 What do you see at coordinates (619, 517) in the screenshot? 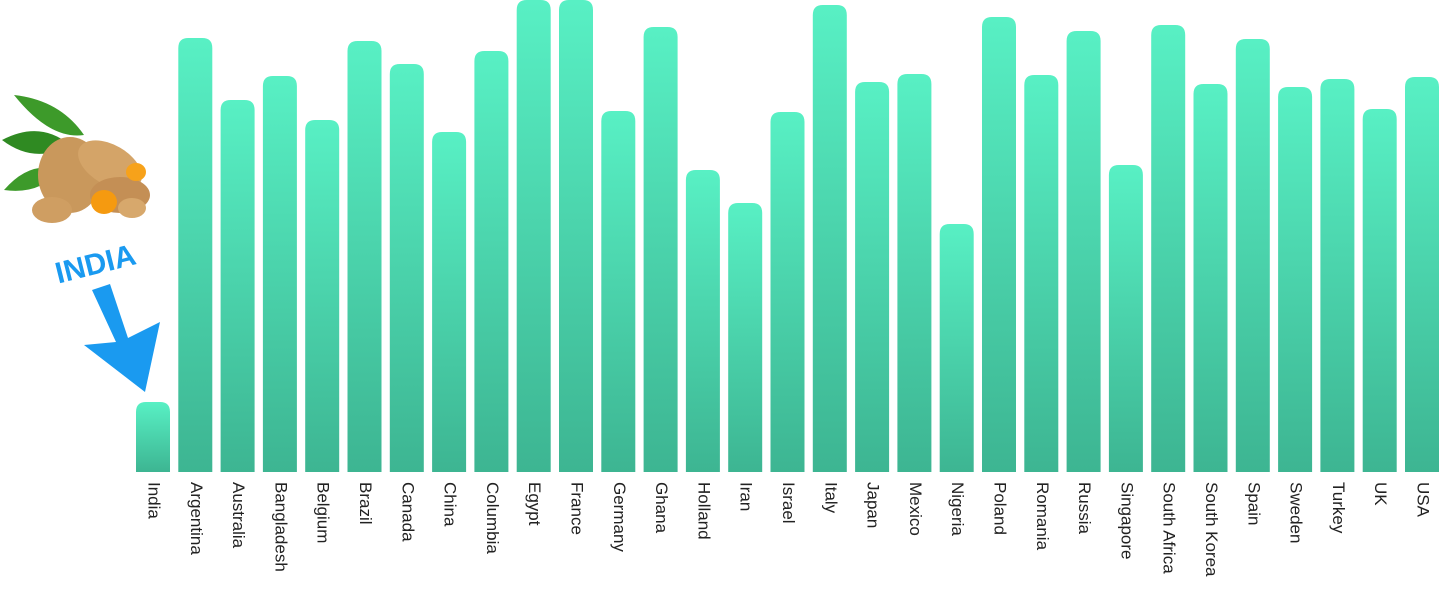
I see `x-tick-label: Germany` at bounding box center [619, 517].